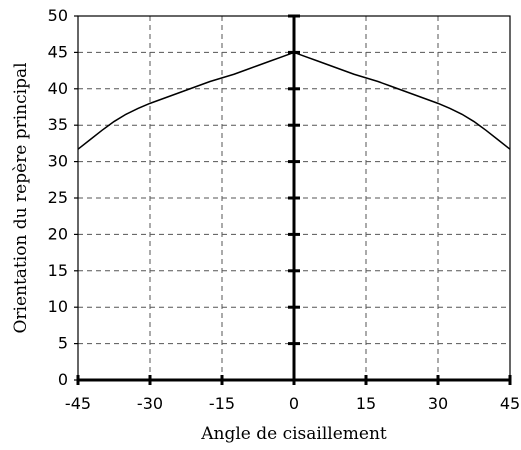 The image size is (521, 450). I want to click on y-tick-label: 5, so click(63, 343).